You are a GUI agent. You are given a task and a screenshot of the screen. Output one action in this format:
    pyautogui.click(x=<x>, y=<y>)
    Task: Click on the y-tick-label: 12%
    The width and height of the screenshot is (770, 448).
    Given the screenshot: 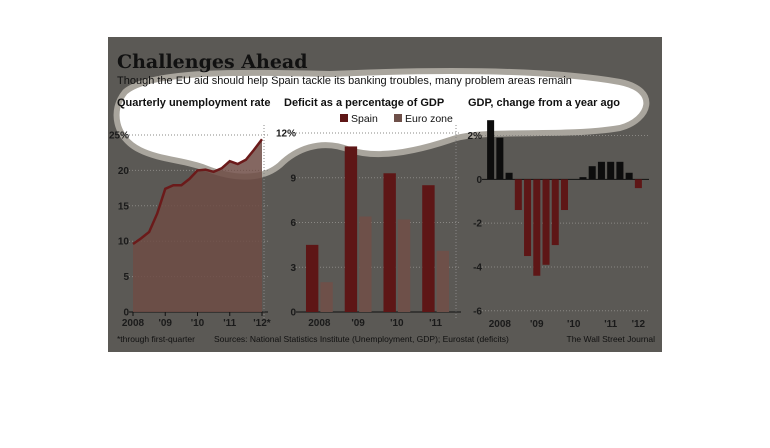 What is the action you would take?
    pyautogui.click(x=286, y=134)
    